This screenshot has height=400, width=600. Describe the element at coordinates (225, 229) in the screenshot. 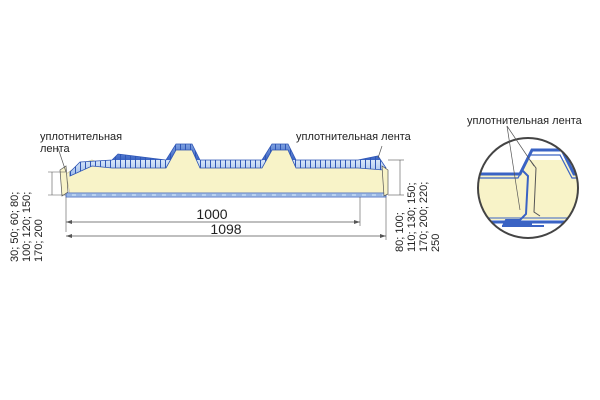

I see `dimension-1098: 1098` at that location.